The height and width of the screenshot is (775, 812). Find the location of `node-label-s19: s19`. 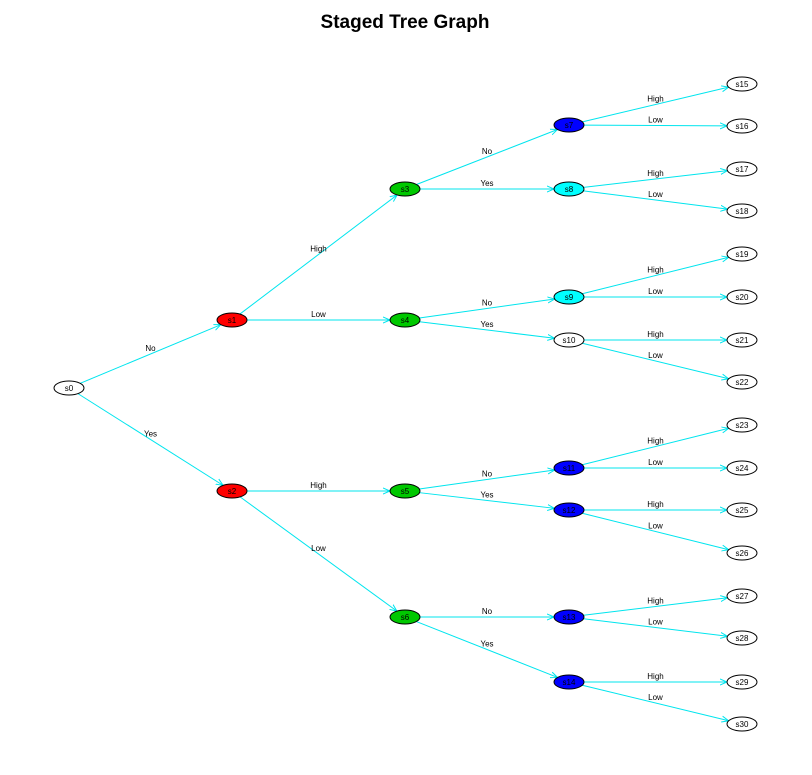

node-label-s19: s19 is located at coordinates (742, 254).